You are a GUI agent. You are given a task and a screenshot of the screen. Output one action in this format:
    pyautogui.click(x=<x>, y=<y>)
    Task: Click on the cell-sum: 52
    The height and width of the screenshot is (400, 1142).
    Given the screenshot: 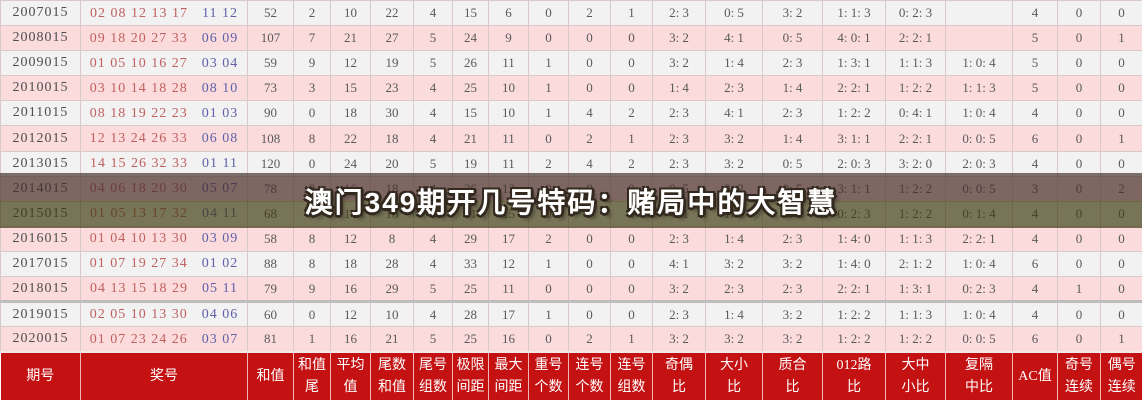 What is the action you would take?
    pyautogui.click(x=270, y=13)
    